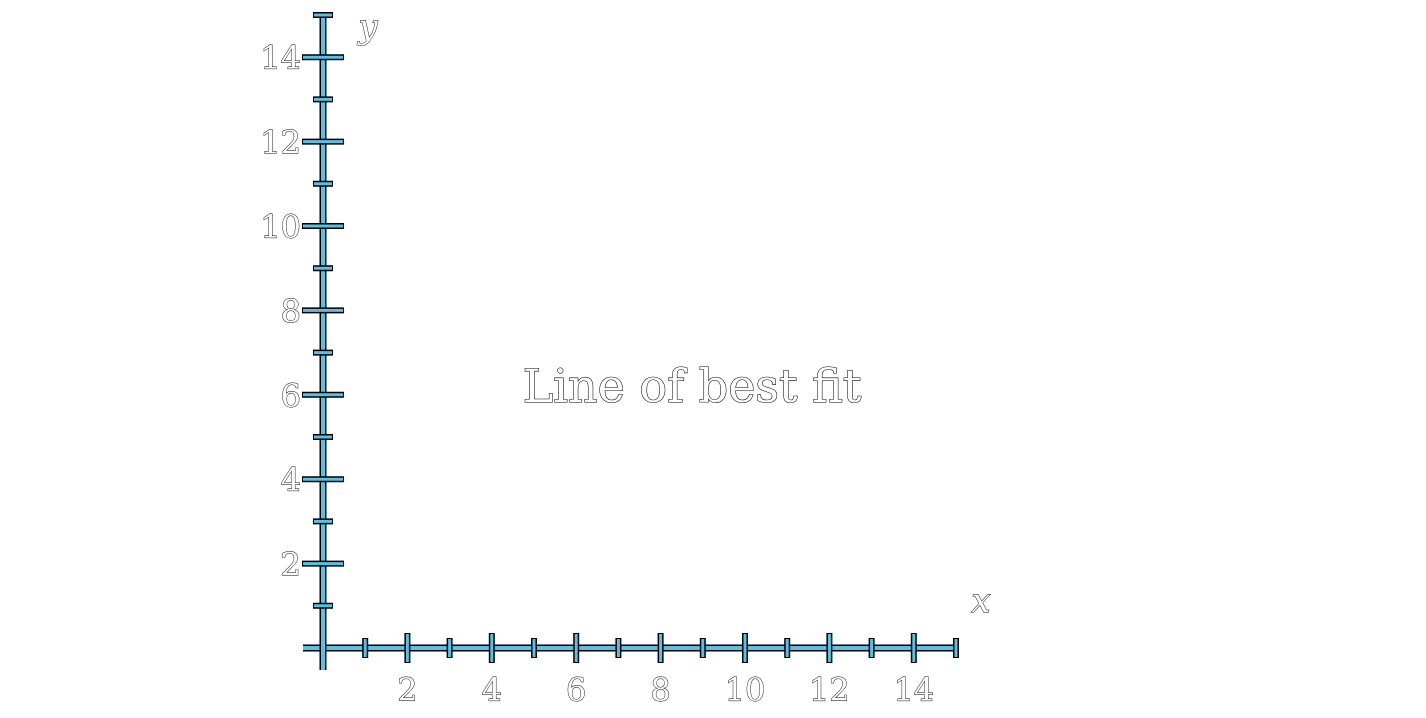  Describe the element at coordinates (291, 311) in the screenshot. I see `y-tick-label: 8` at that location.